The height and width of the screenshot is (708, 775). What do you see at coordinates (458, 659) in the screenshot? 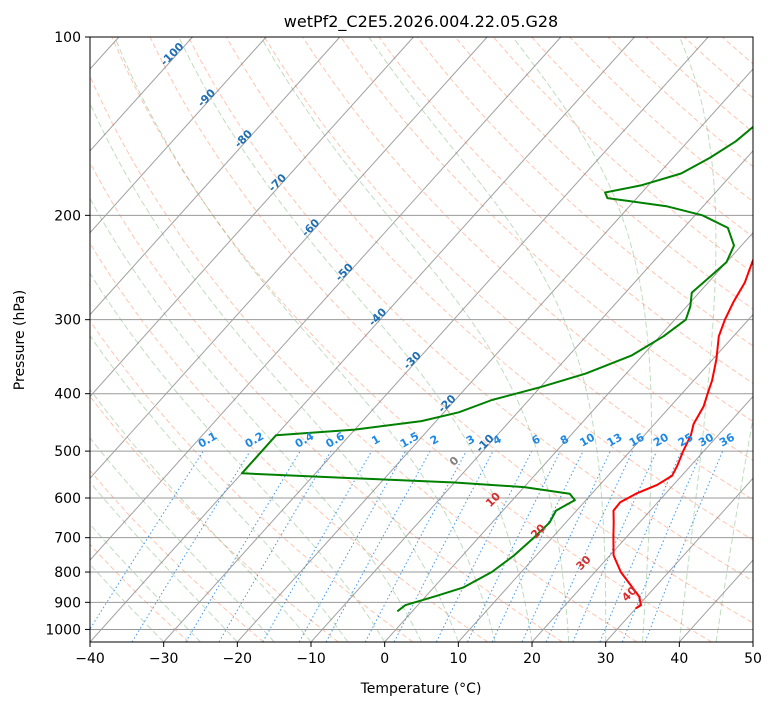
I see `x-tick-label: 10` at bounding box center [458, 659].